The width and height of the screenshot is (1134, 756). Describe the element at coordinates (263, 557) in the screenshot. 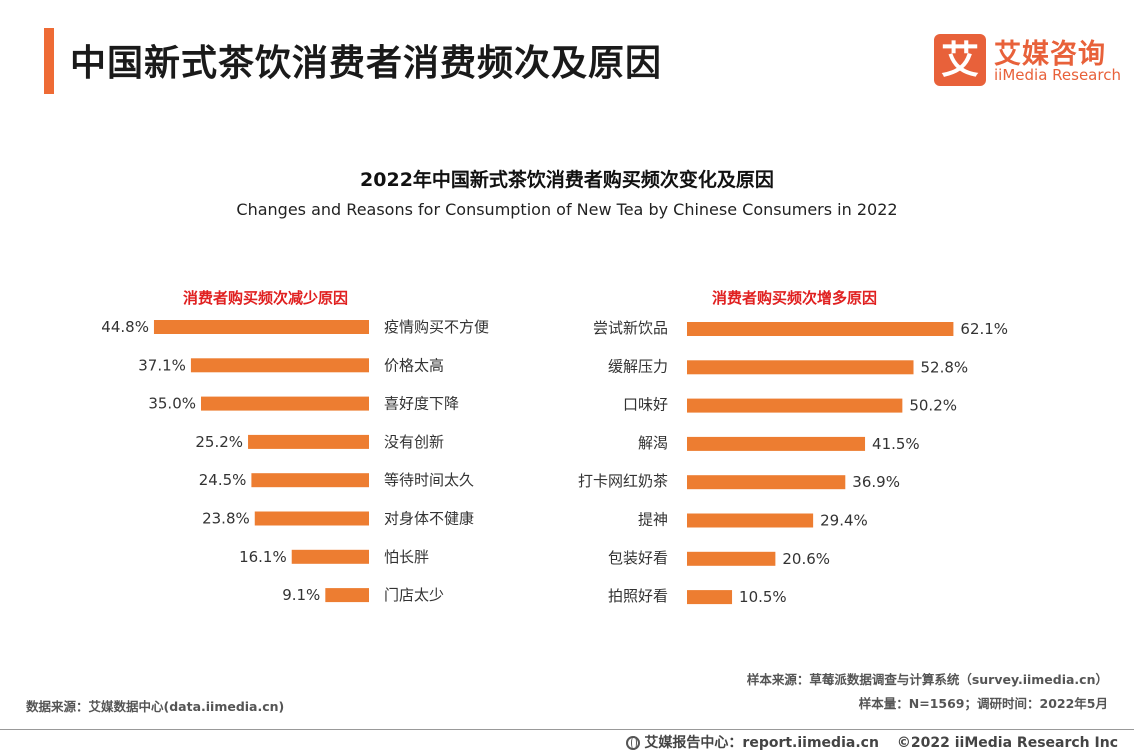

I see `decrease-value-label: 16.1%` at that location.